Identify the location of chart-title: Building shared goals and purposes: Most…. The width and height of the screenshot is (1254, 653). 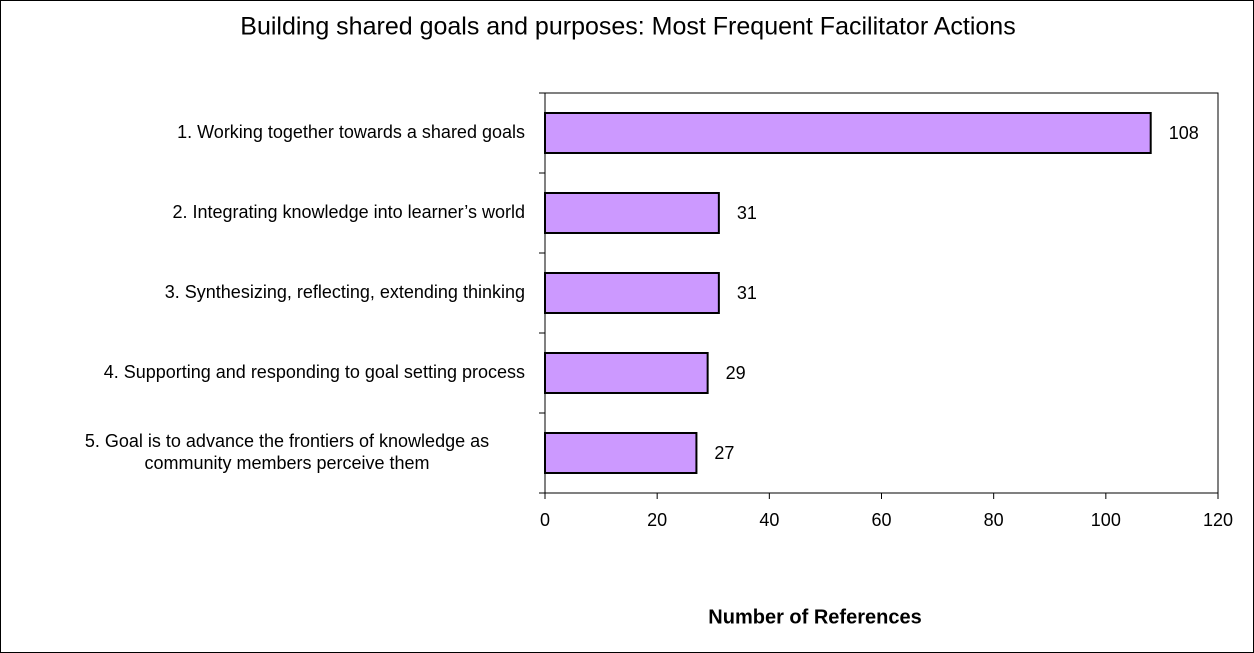
(627, 27).